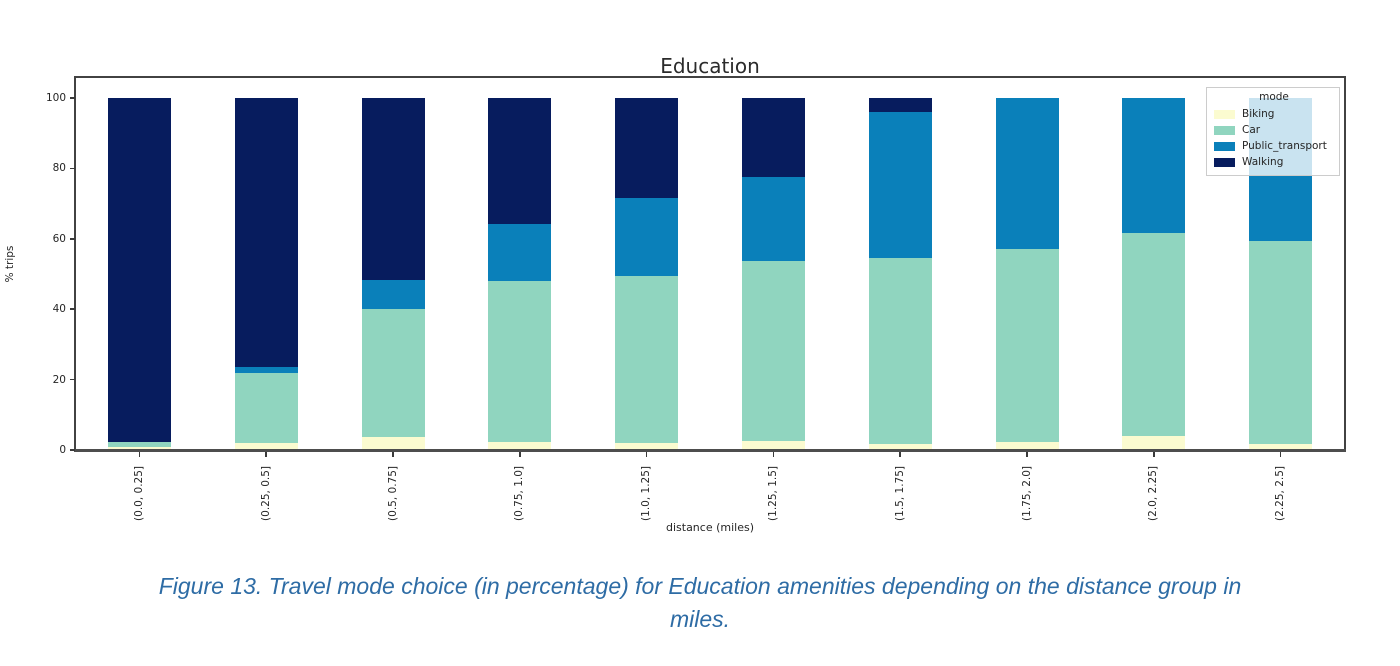  Describe the element at coordinates (899, 493) in the screenshot. I see `x-tick-label-text: (1.5, 1.75]` at that location.